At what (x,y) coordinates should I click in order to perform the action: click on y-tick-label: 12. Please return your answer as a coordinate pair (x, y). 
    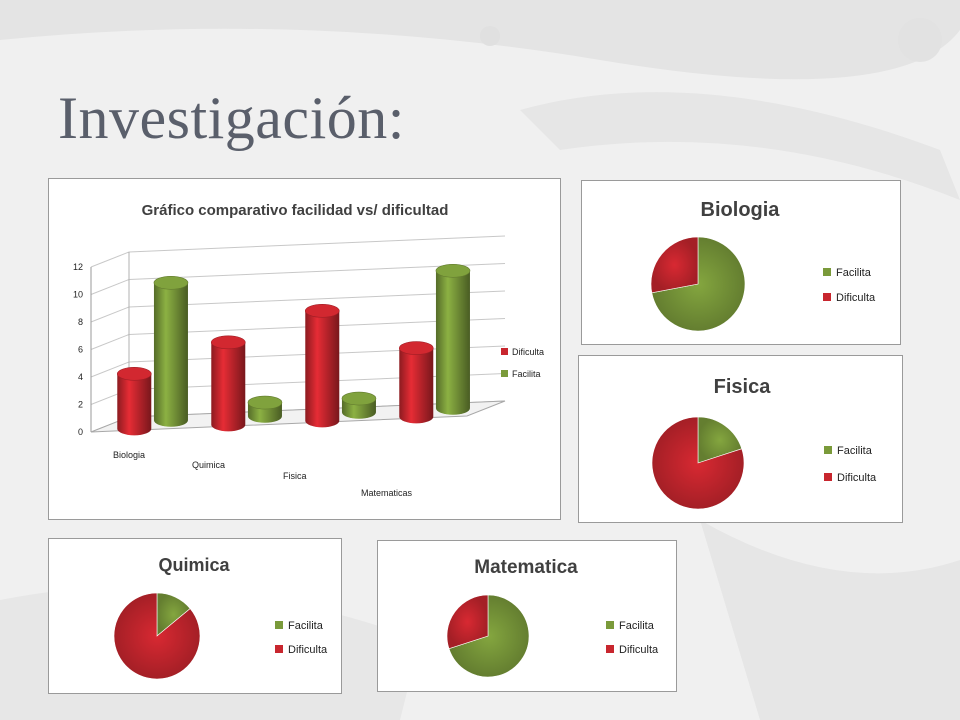
    Looking at the image, I should click on (78, 267).